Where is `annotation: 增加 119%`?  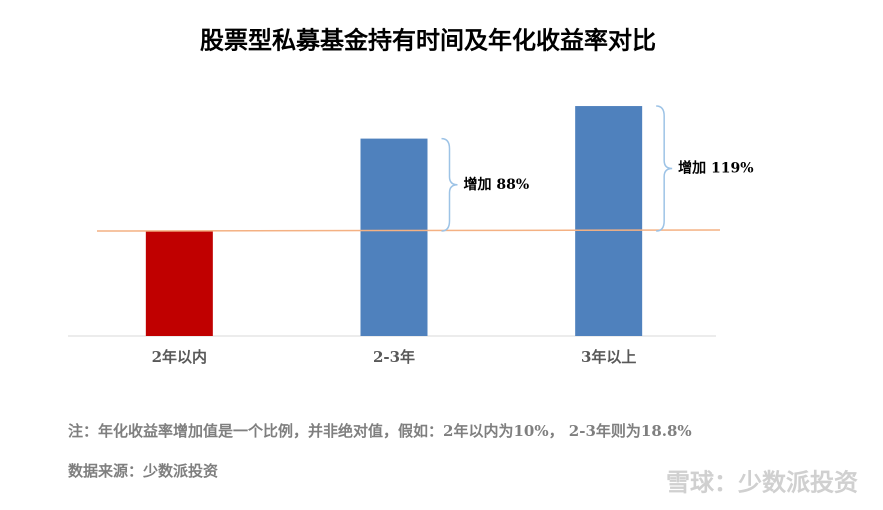 annotation: 增加 119% is located at coordinates (715, 168).